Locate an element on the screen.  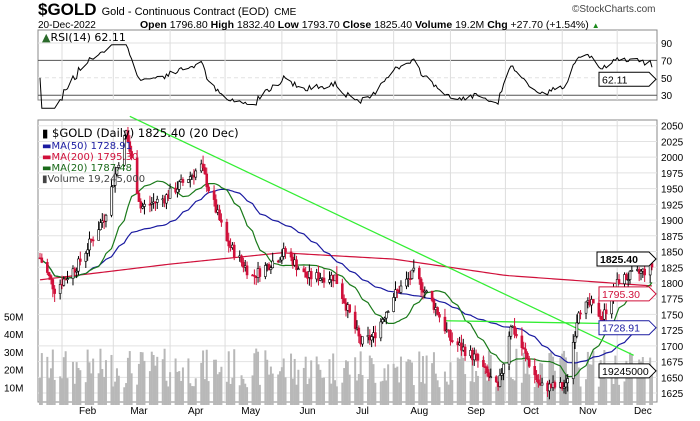
month-label: Nov is located at coordinates (588, 411).